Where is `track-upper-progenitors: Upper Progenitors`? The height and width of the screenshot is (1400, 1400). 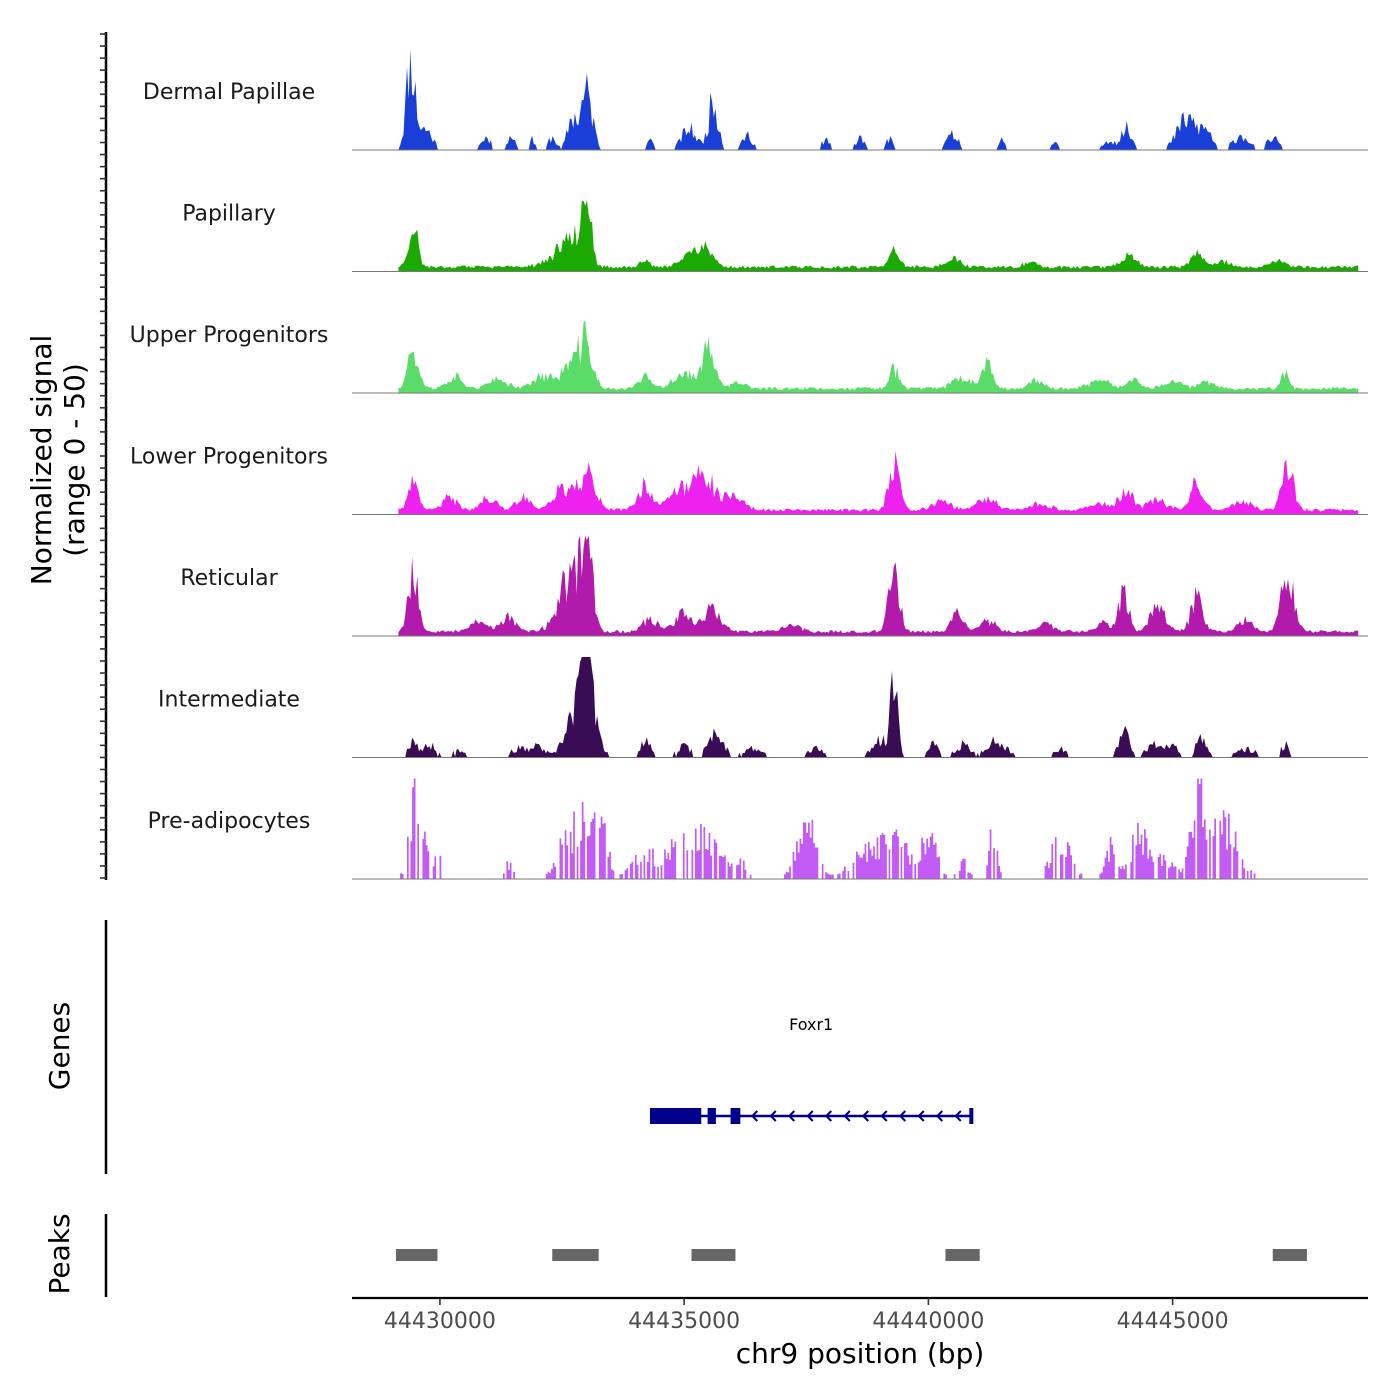
track-upper-progenitors: Upper Progenitors is located at coordinates (749, 357).